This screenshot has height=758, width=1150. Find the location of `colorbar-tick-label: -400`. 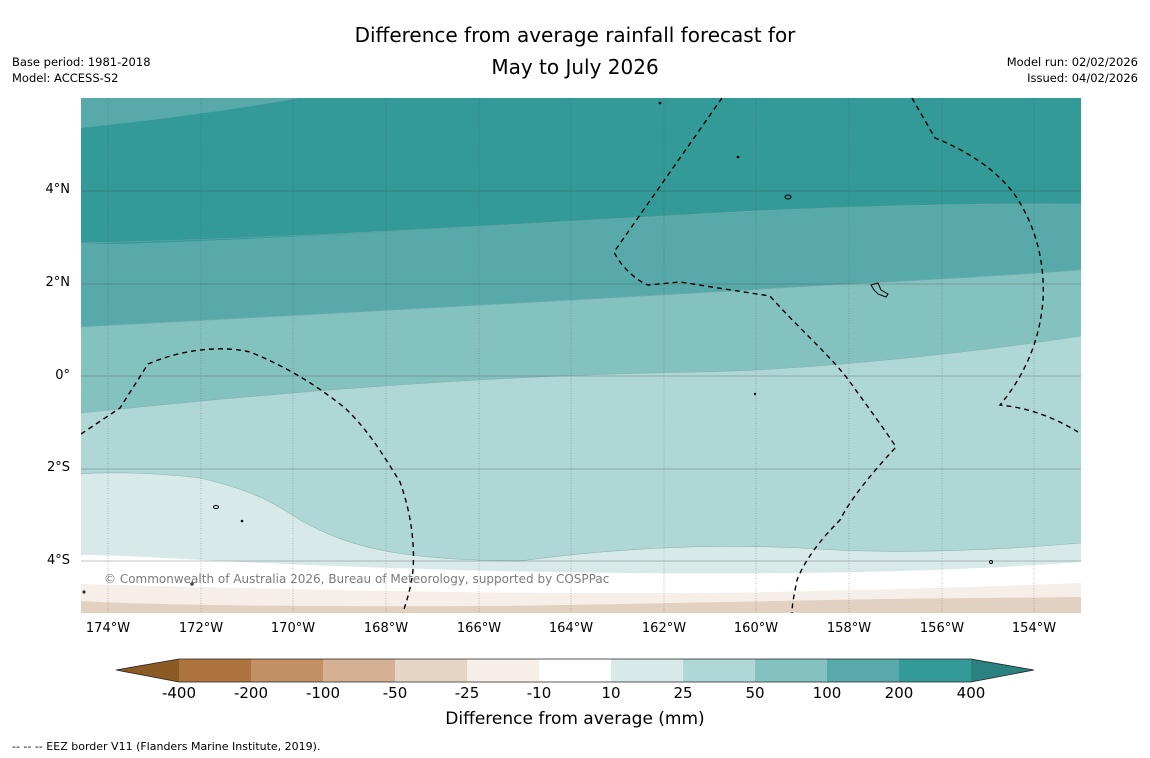

colorbar-tick-label: -400 is located at coordinates (179, 693).